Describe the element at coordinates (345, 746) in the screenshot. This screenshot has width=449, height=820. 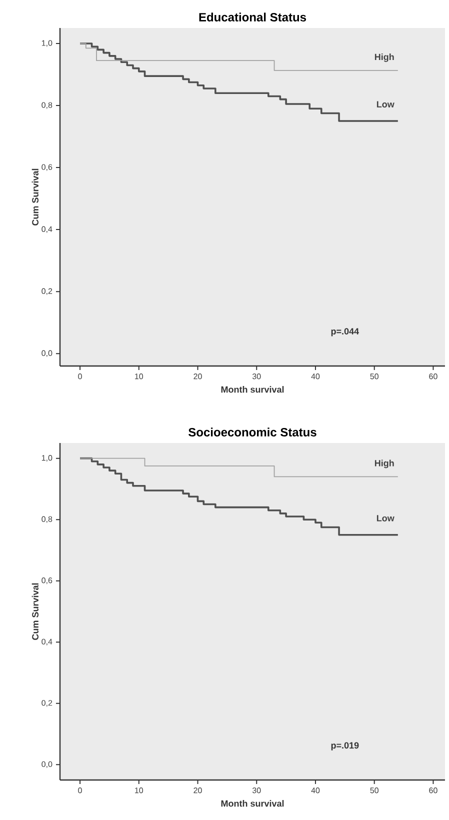
I see `annotation: p=.019` at that location.